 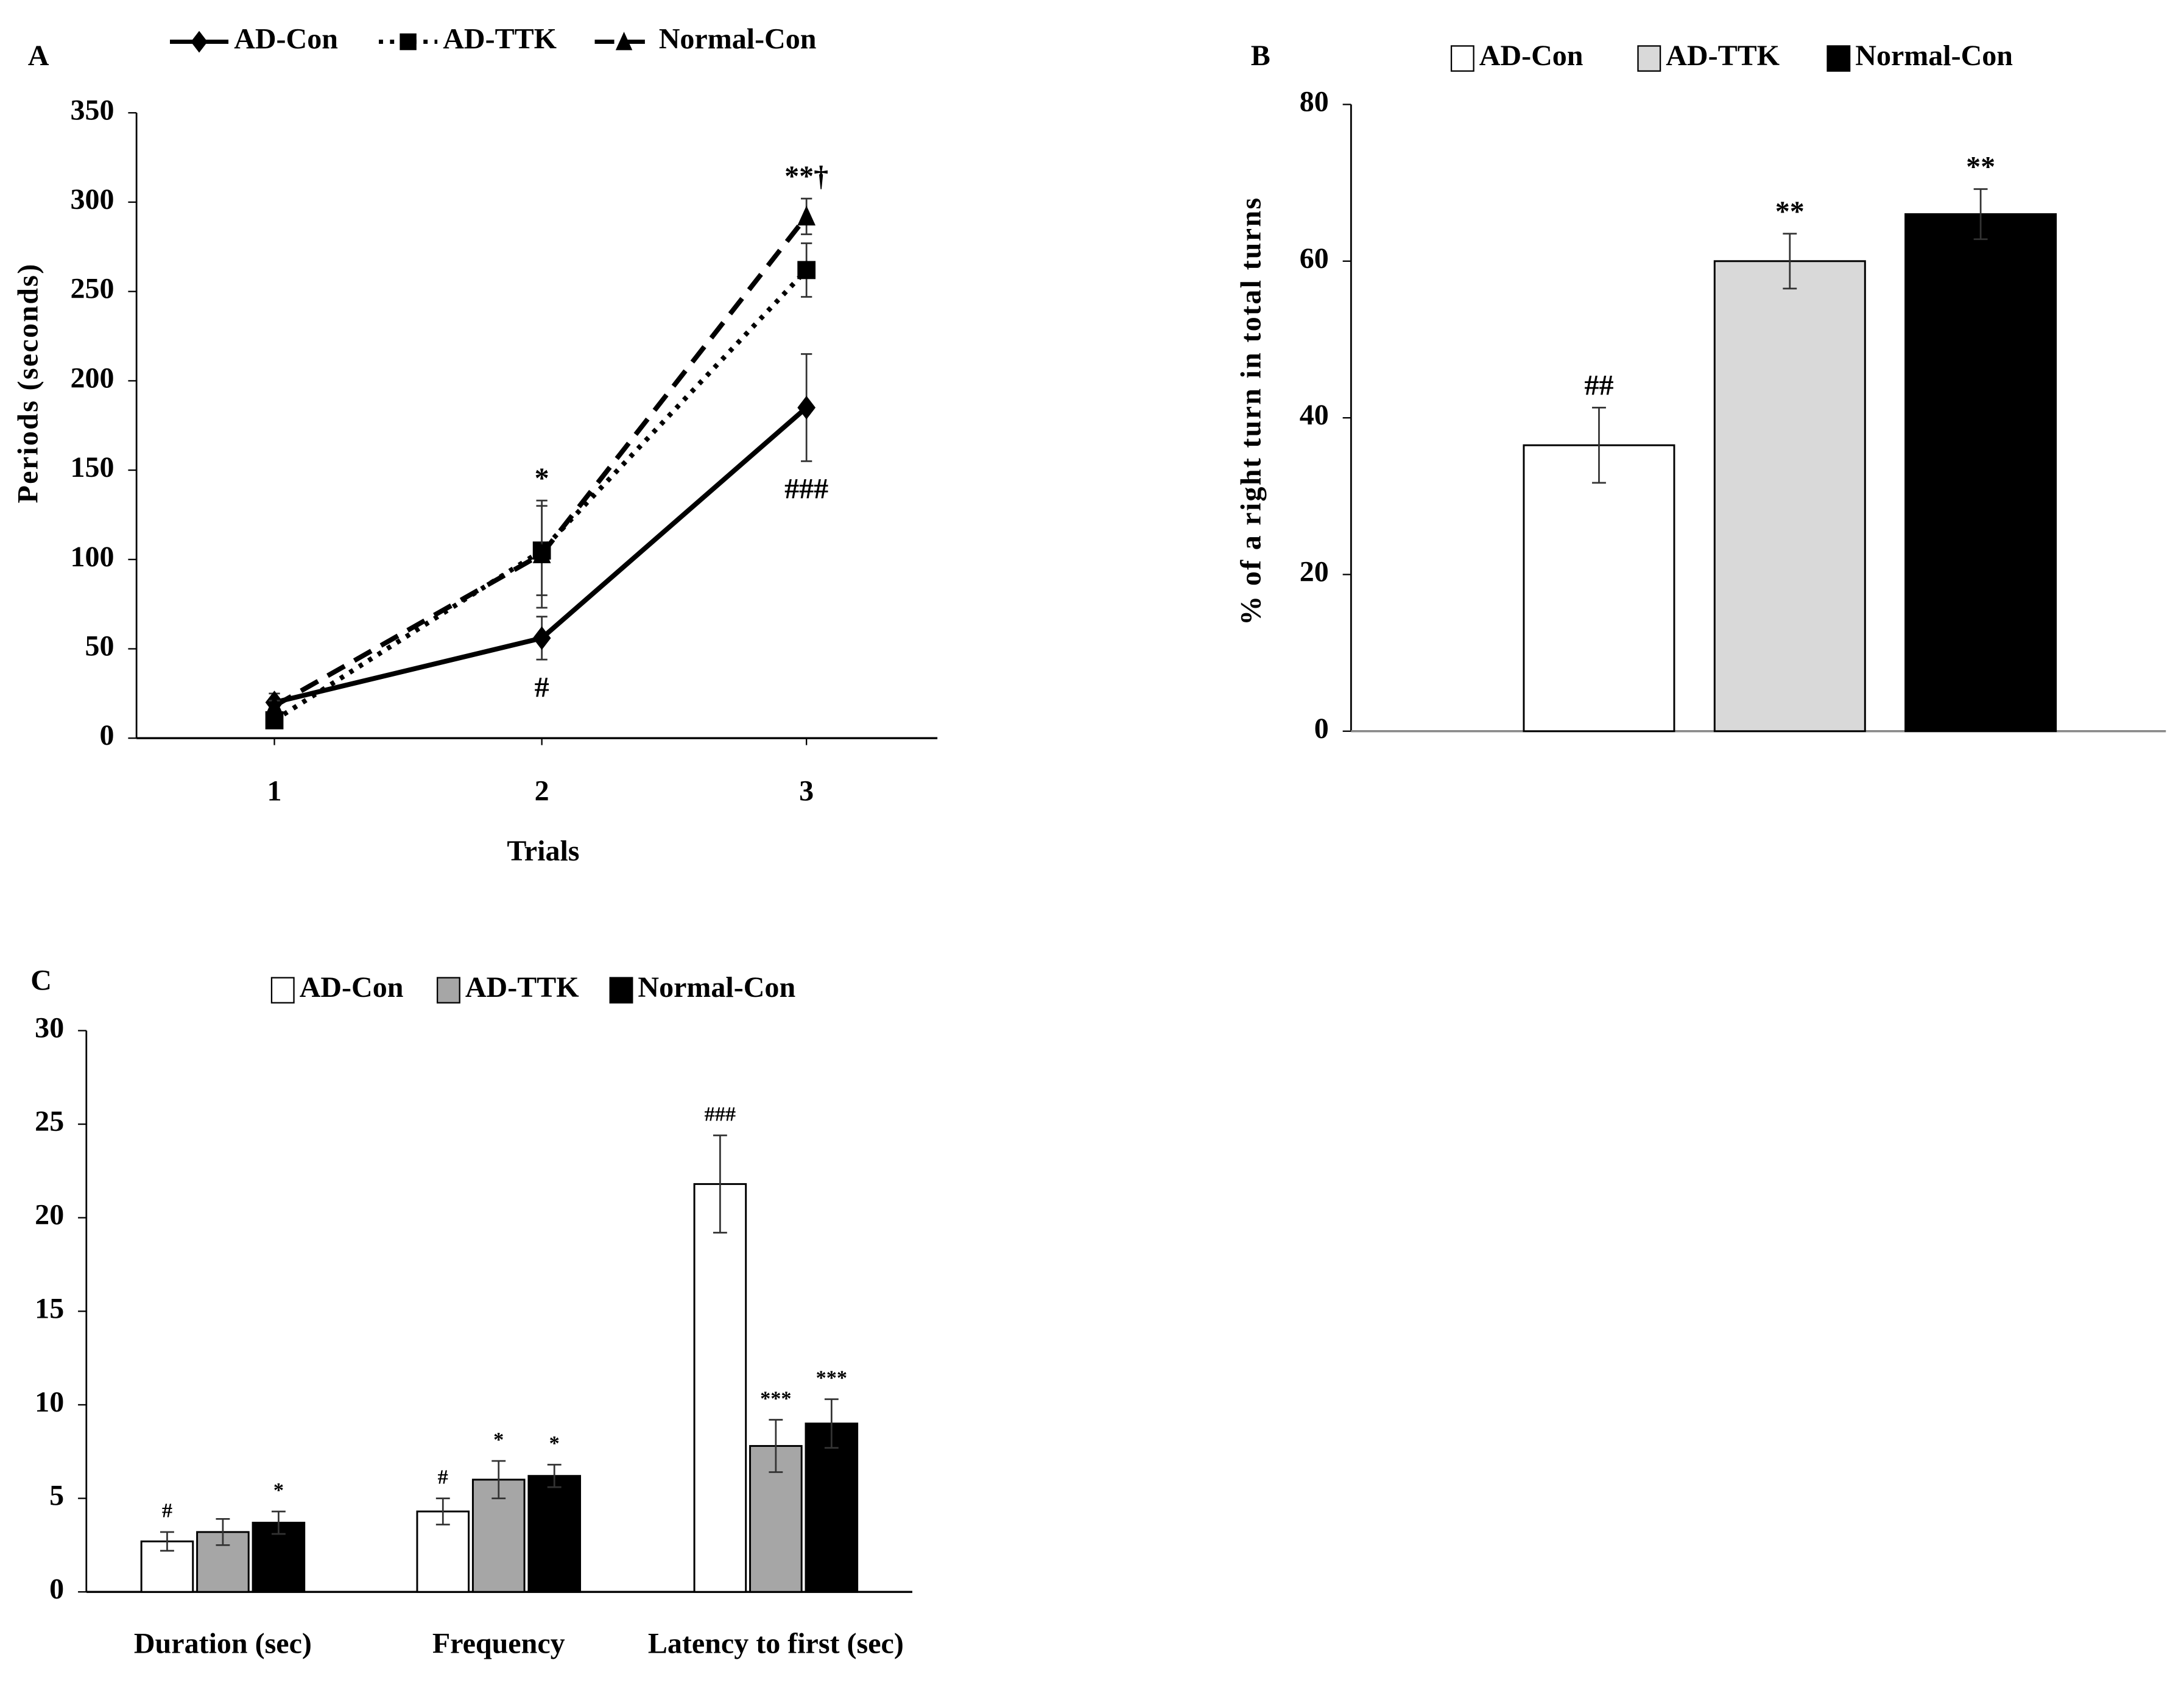 I want to click on x-tick-label: Duration (sec), so click(x=223, y=1643).